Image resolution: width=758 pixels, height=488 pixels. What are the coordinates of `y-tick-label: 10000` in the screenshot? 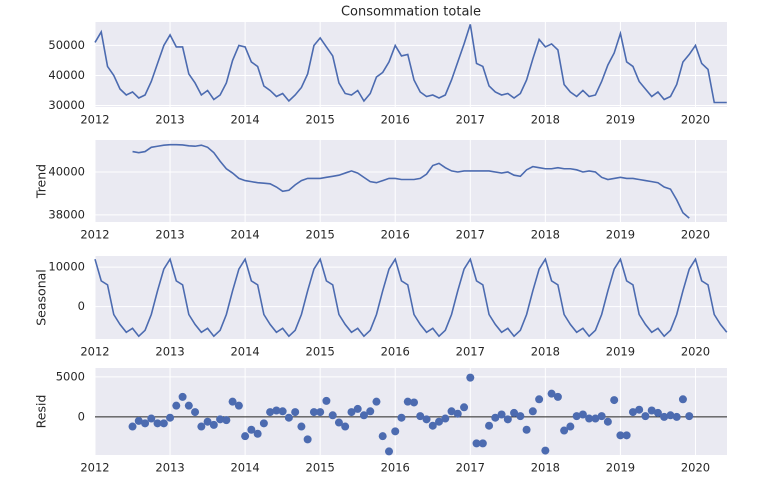 It's located at (66, 267).